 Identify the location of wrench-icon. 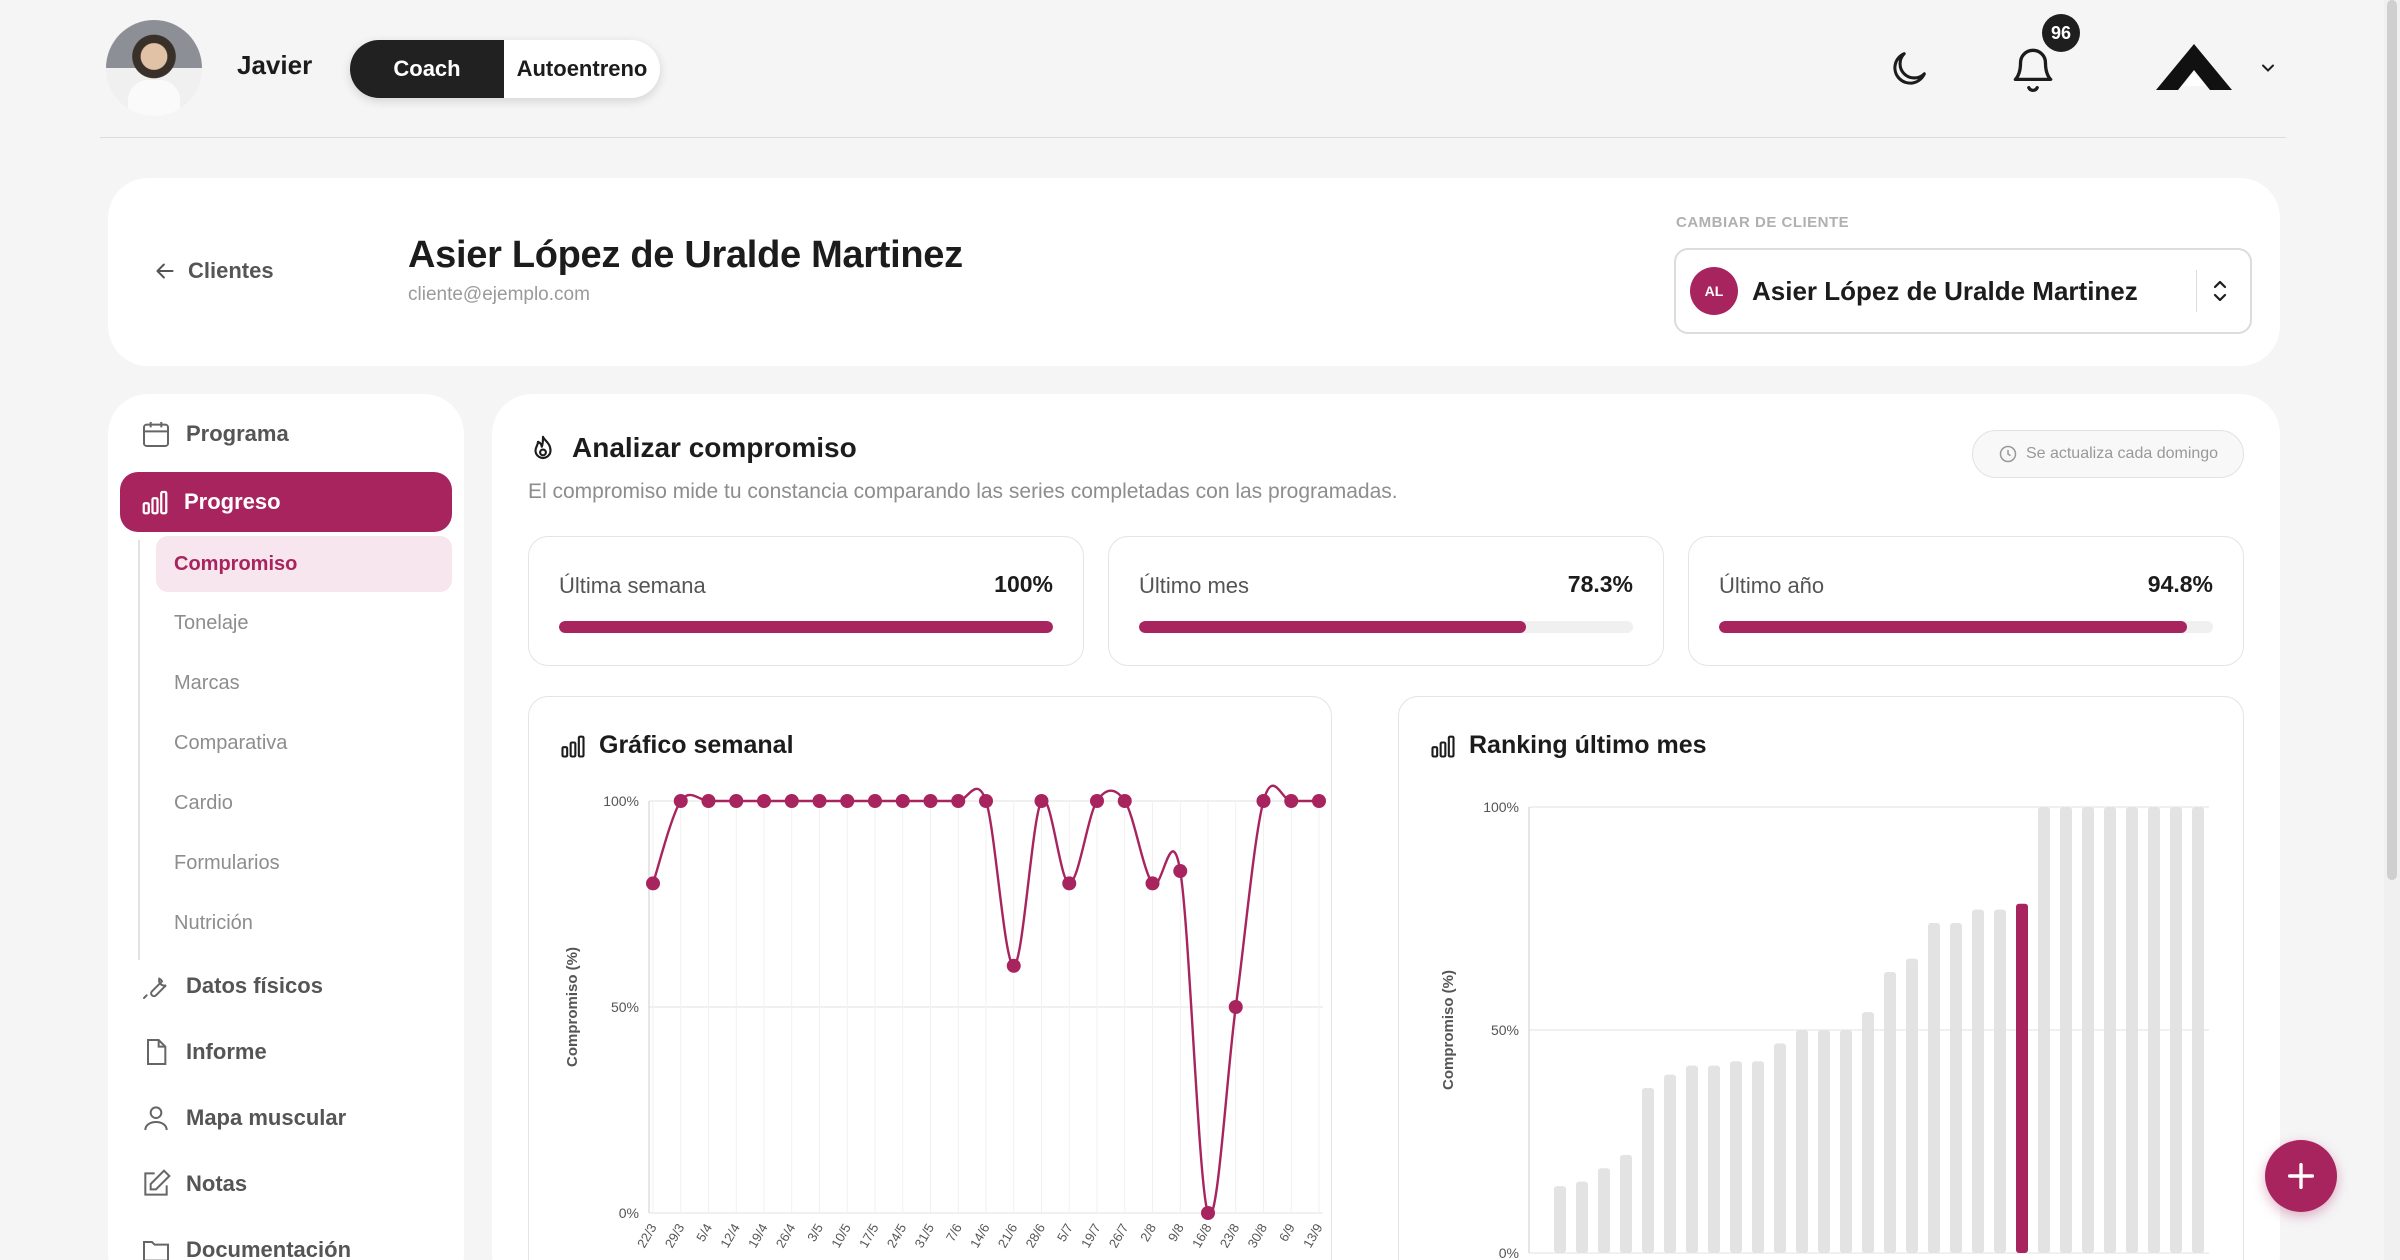
(155, 988).